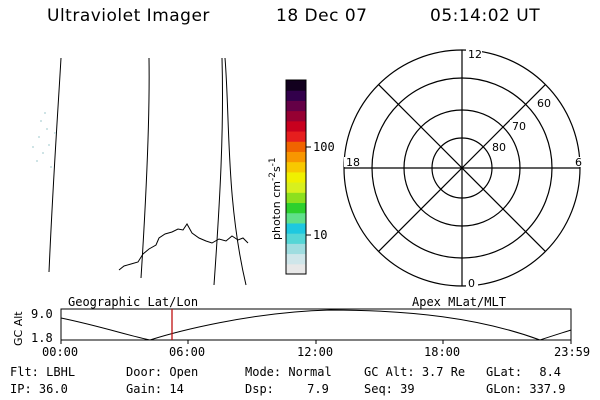 This screenshot has width=600, height=400. Describe the element at coordinates (572, 352) in the screenshot. I see `time-tick-2359: 23:59` at that location.